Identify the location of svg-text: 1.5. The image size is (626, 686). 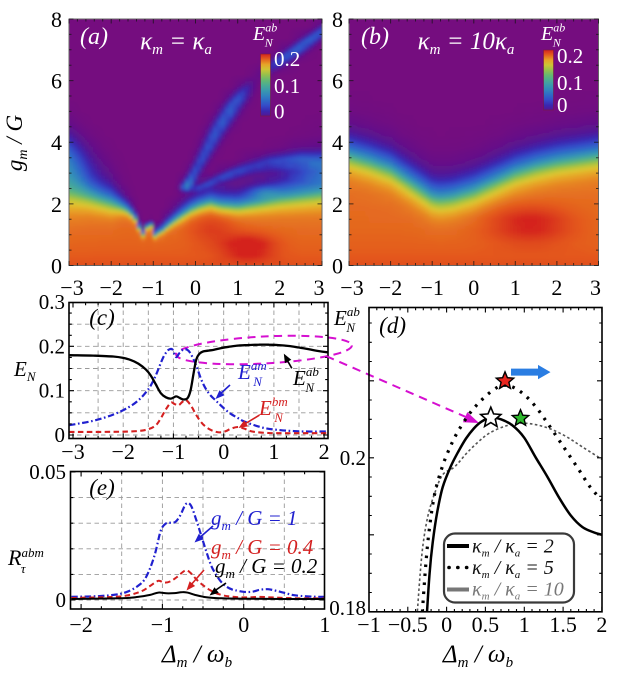
(563, 624).